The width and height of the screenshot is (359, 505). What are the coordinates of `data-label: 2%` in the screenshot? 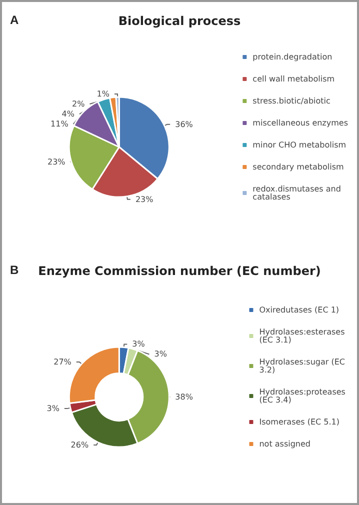 It's located at (79, 104).